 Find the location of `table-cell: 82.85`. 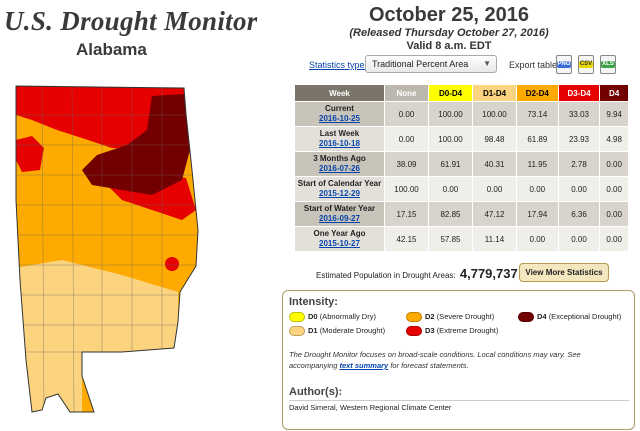

table-cell: 82.85 is located at coordinates (450, 214).